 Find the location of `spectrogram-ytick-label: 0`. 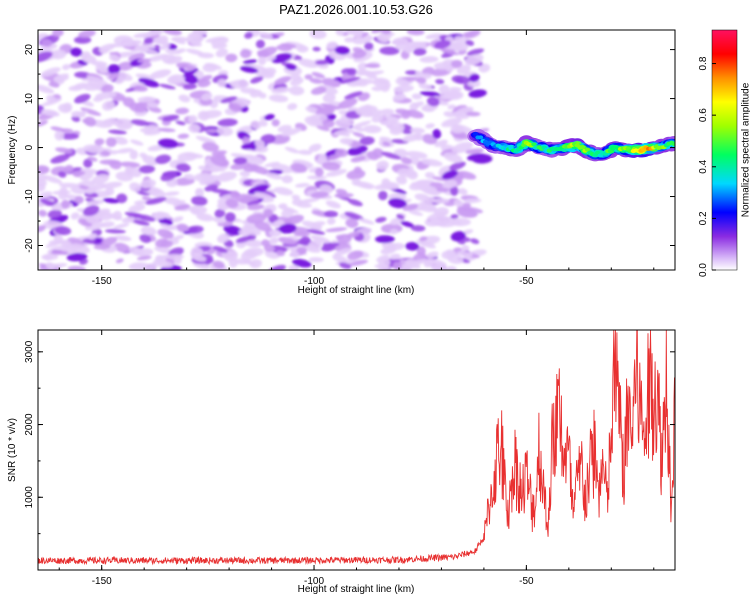

spectrogram-ytick-label: 0 is located at coordinates (29, 147).